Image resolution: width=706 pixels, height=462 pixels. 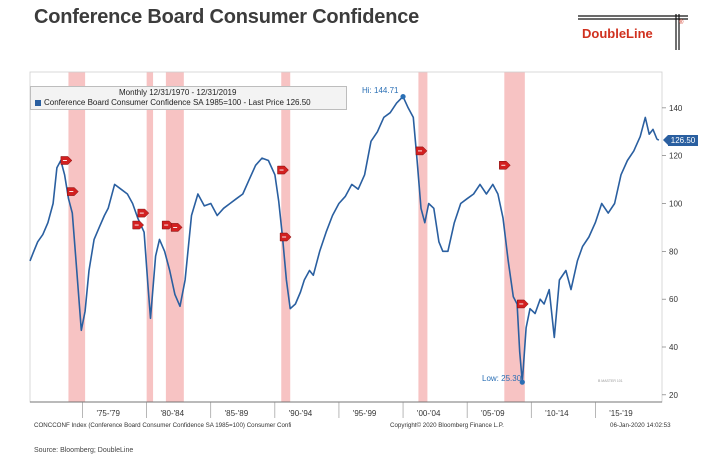 I want to click on x-tick-label-8: '15-'19, so click(x=621, y=413).